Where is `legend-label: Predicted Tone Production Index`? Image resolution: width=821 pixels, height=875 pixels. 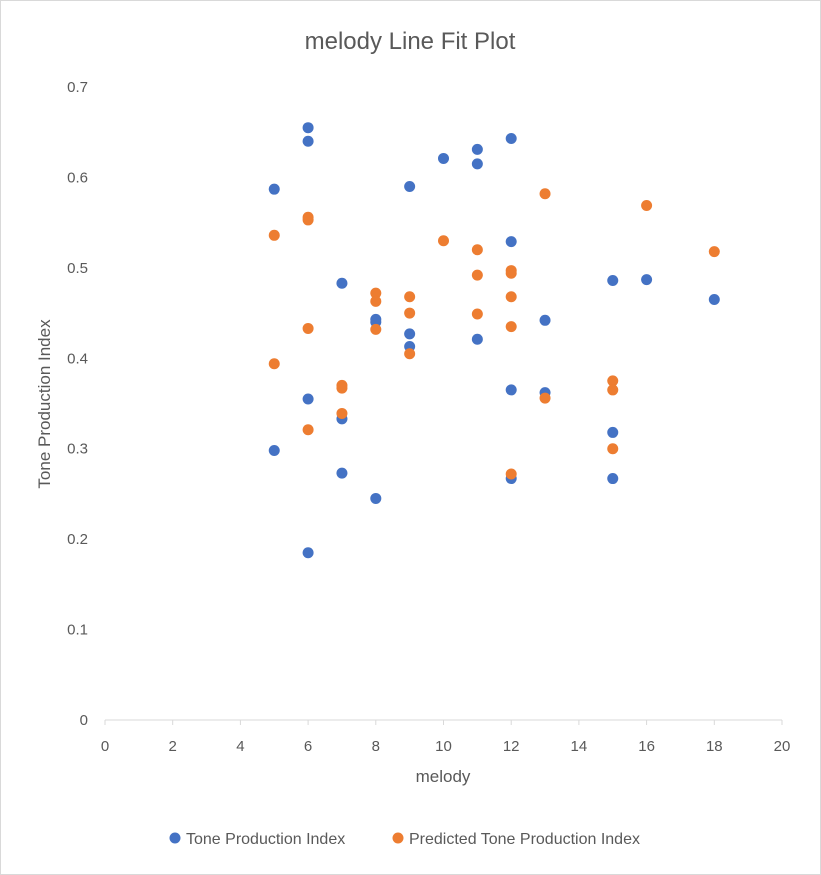 legend-label: Predicted Tone Production Index is located at coordinates (524, 839).